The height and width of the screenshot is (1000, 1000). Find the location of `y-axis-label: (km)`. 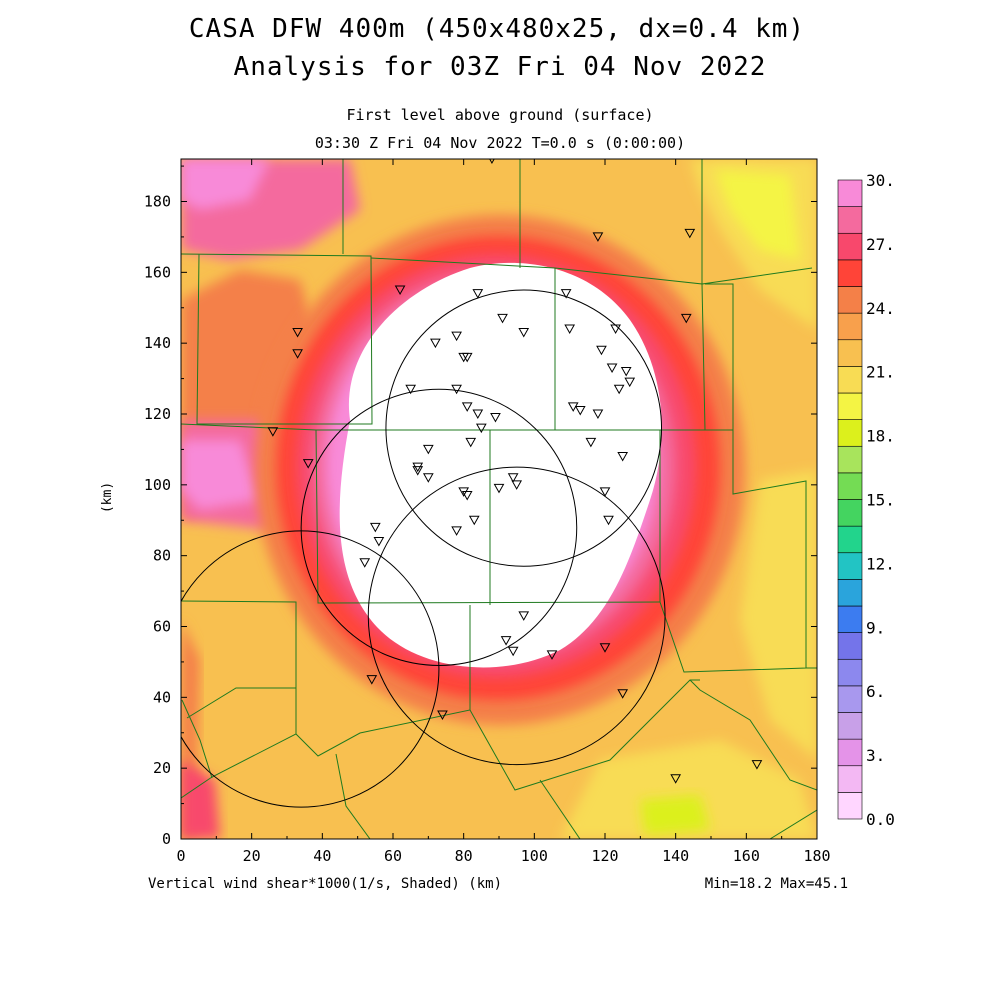

y-axis-label: (km) is located at coordinates (108, 497).